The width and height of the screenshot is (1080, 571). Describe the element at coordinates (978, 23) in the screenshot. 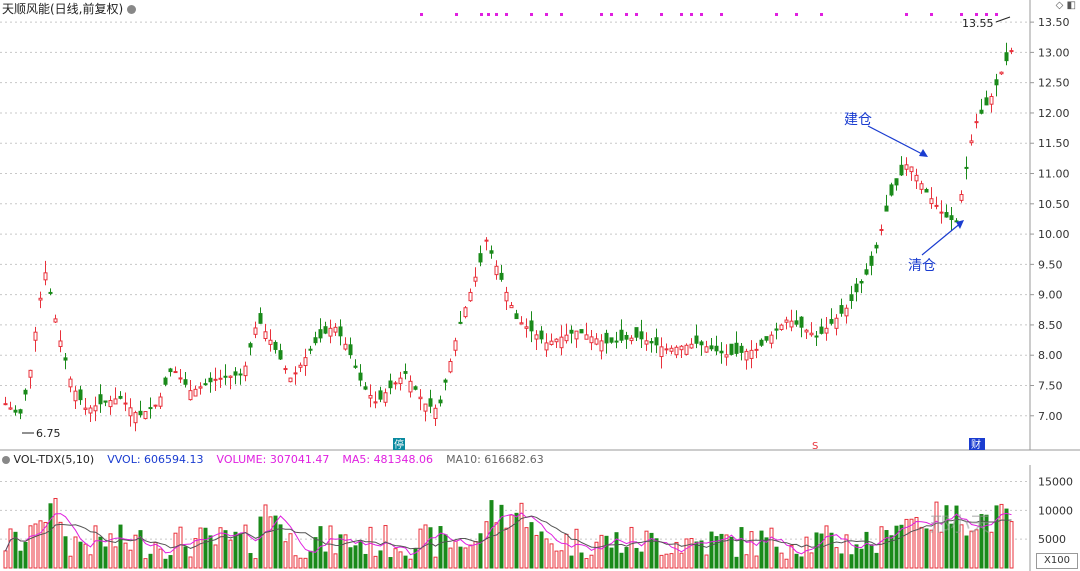

I see `high-price-label: 13.55` at that location.